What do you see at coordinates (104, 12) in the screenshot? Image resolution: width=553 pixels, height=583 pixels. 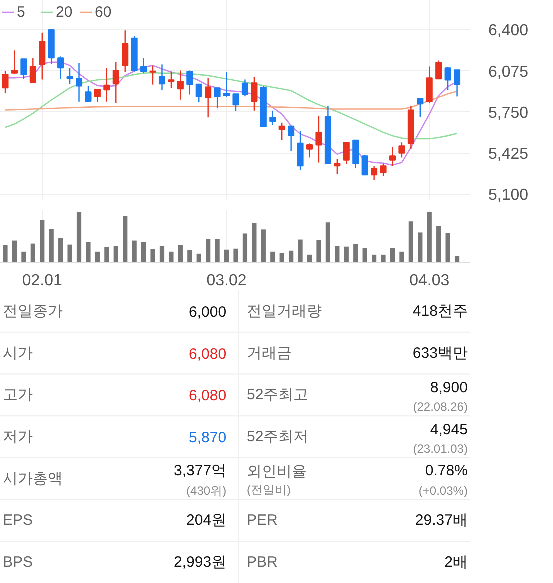 I see `legend-label: 60` at bounding box center [104, 12].